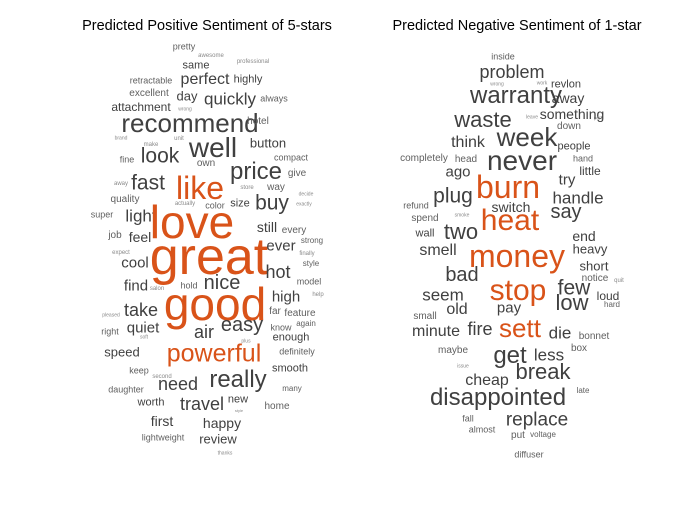 The image size is (700, 525). What do you see at coordinates (590, 171) in the screenshot?
I see `right-word-little: little` at bounding box center [590, 171].